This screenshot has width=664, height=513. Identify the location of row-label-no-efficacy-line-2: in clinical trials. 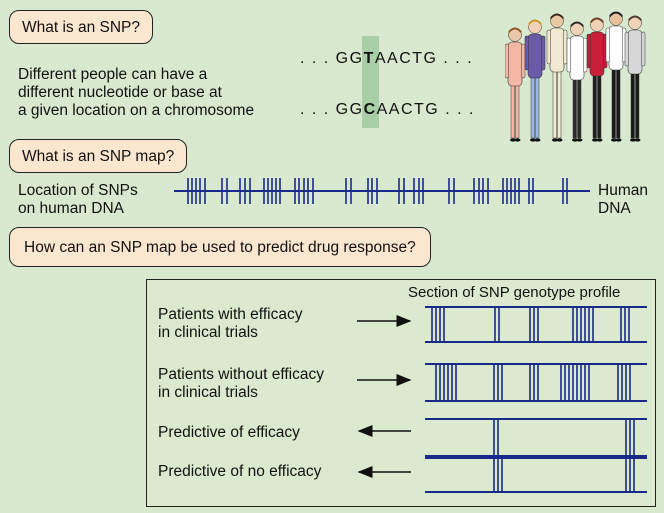
(208, 392).